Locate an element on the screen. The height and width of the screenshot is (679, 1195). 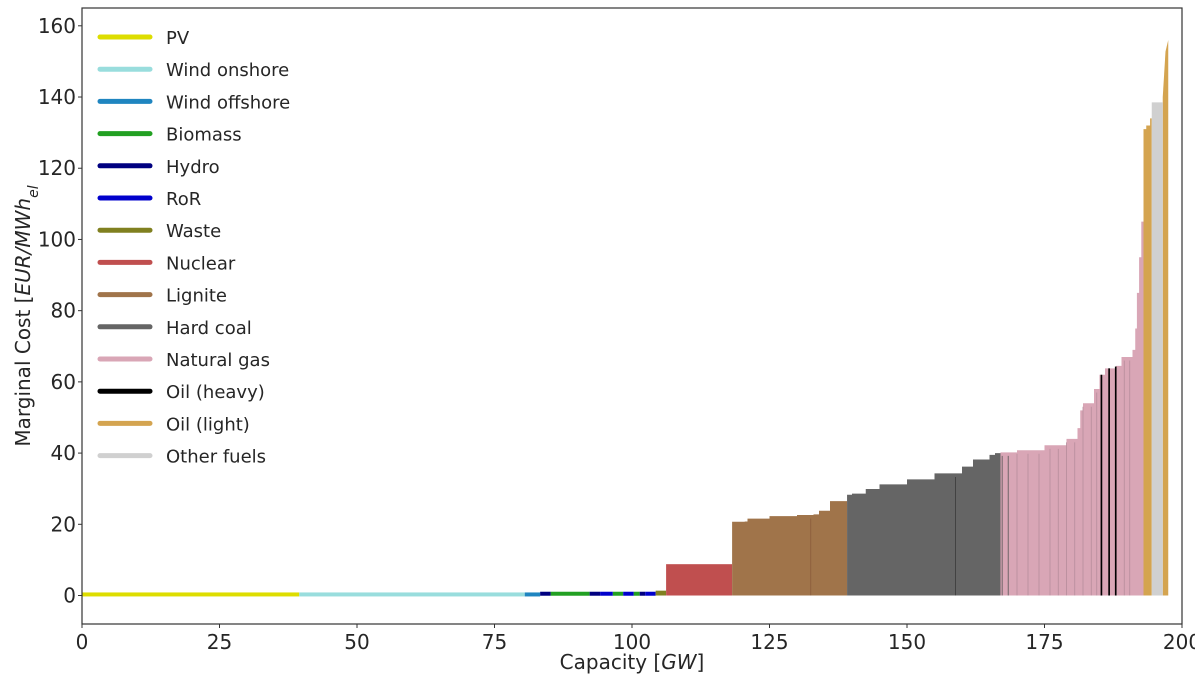
legend-label-lignite: Lignite is located at coordinates (196, 296).